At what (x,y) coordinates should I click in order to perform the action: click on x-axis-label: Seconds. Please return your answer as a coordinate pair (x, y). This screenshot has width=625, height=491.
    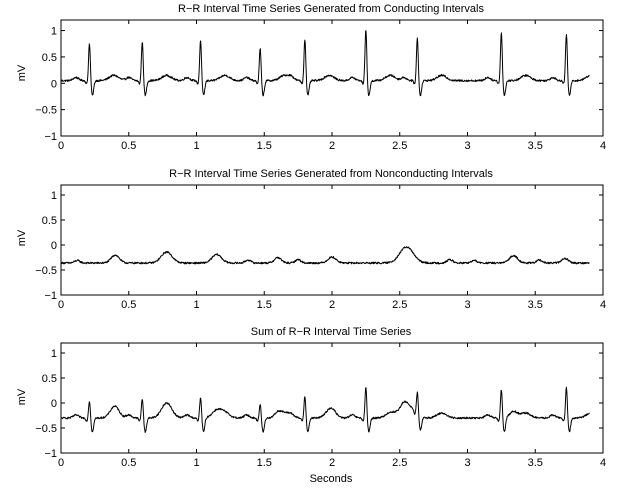
    Looking at the image, I should click on (331, 479).